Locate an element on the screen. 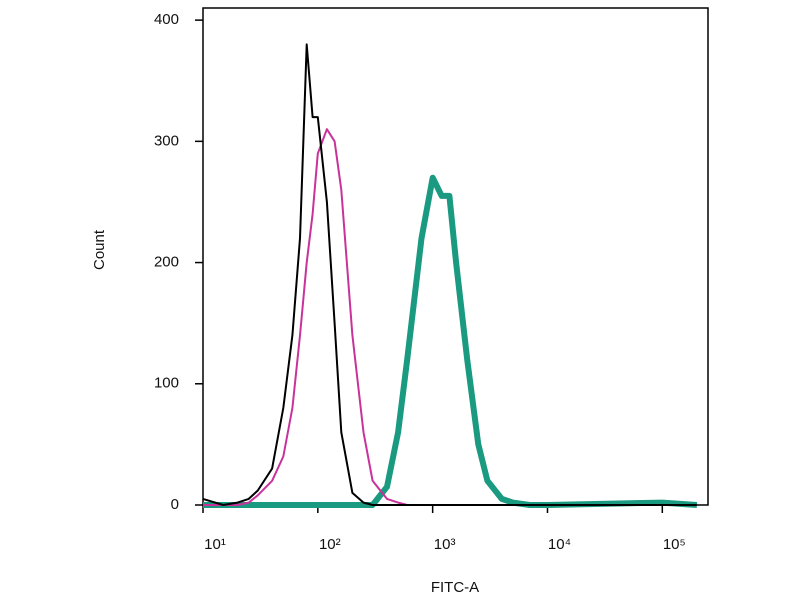  x-tick-label: 10³ is located at coordinates (445, 544).